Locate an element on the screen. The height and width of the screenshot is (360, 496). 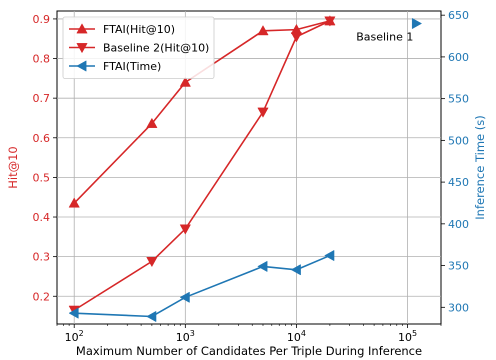
y-right-tick-label: 300 is located at coordinates (458, 307).